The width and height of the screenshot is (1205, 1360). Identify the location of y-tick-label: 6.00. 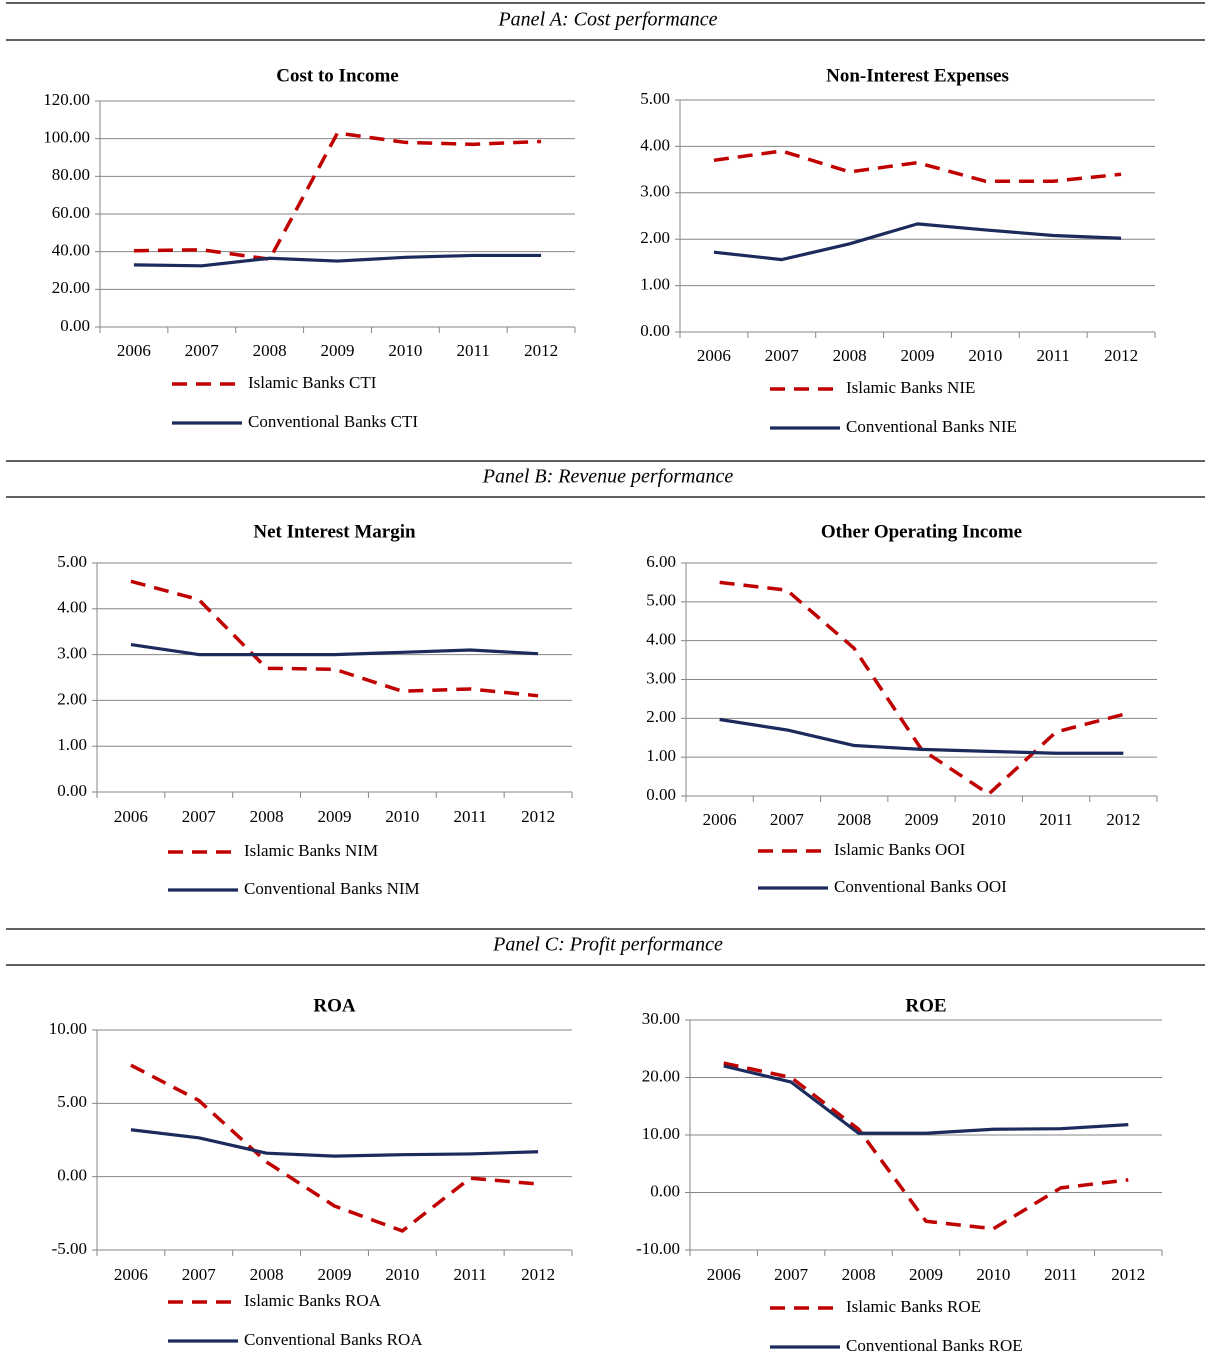
(661, 561).